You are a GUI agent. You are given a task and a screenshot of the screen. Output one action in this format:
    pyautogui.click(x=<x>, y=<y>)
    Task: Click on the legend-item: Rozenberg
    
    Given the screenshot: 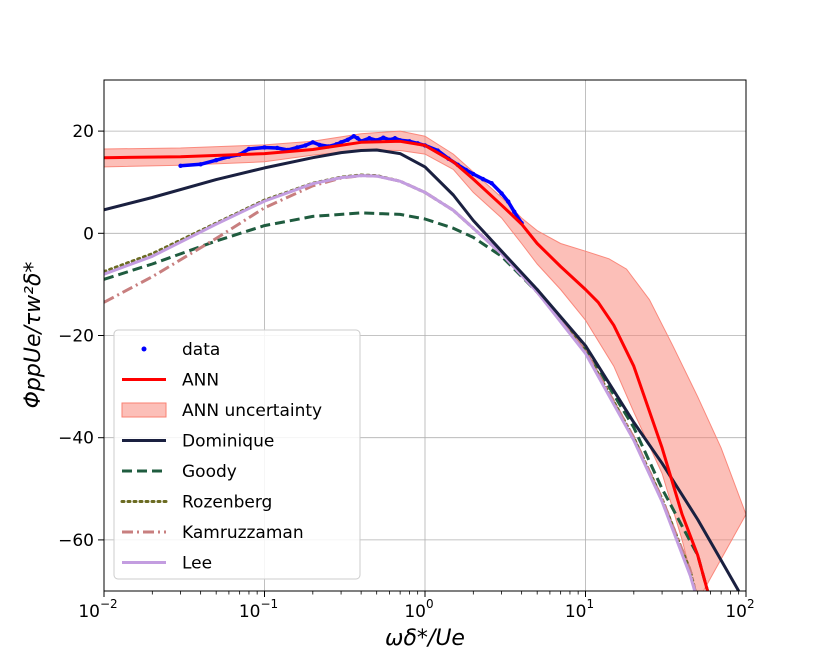 What is the action you would take?
    pyautogui.click(x=196, y=503)
    